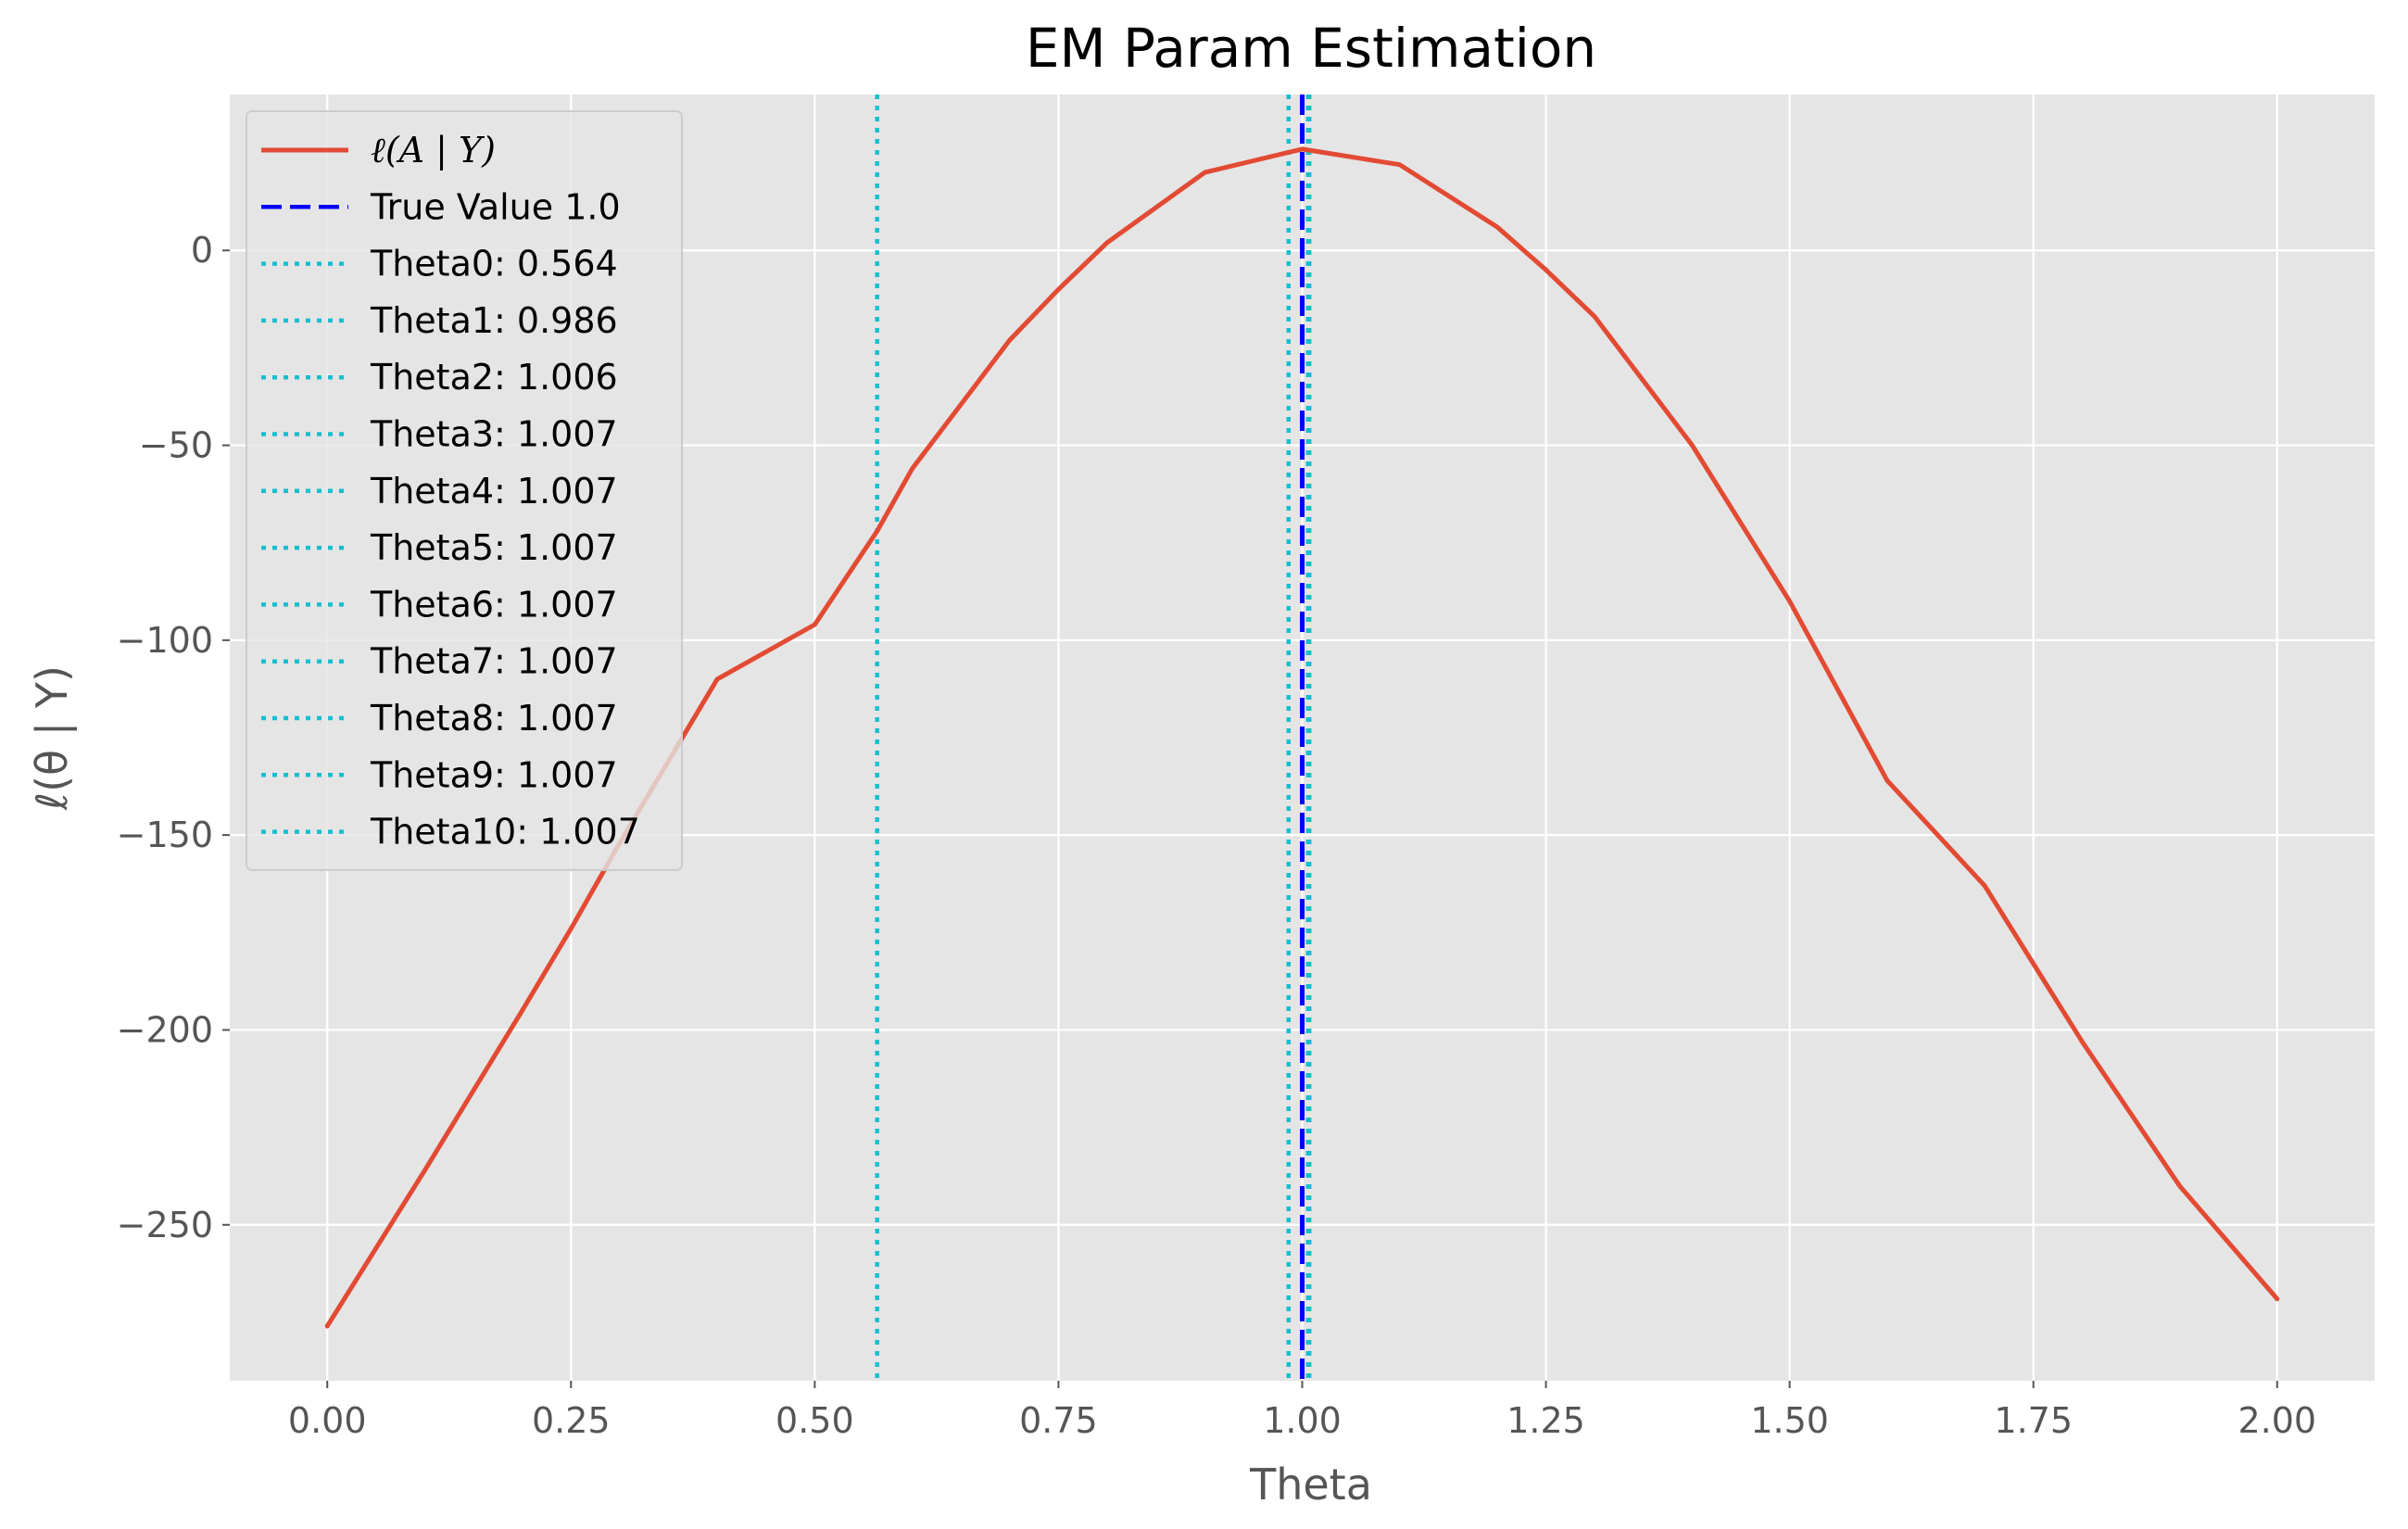 The width and height of the screenshot is (2408, 1529). What do you see at coordinates (165, 640) in the screenshot?
I see `y-tick-label: −100` at bounding box center [165, 640].